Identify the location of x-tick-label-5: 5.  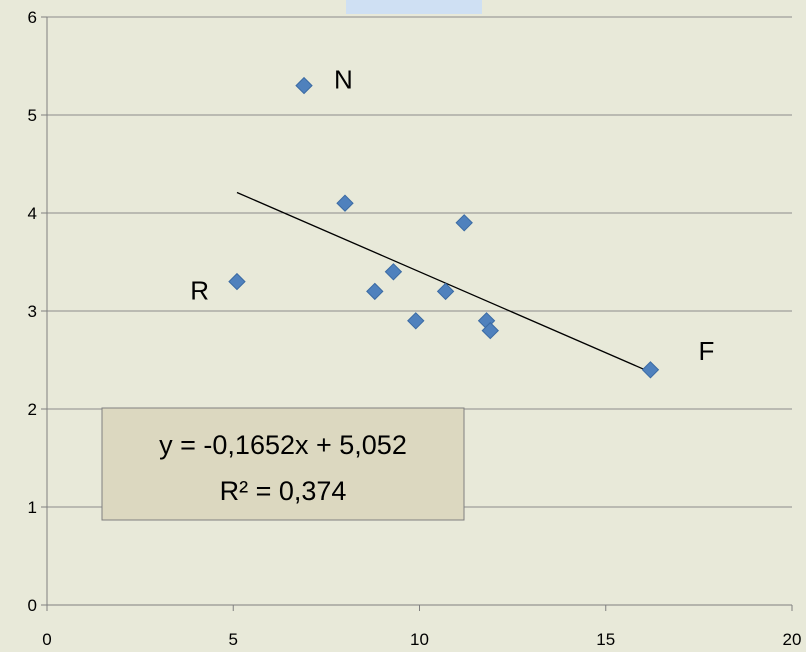
(233, 639).